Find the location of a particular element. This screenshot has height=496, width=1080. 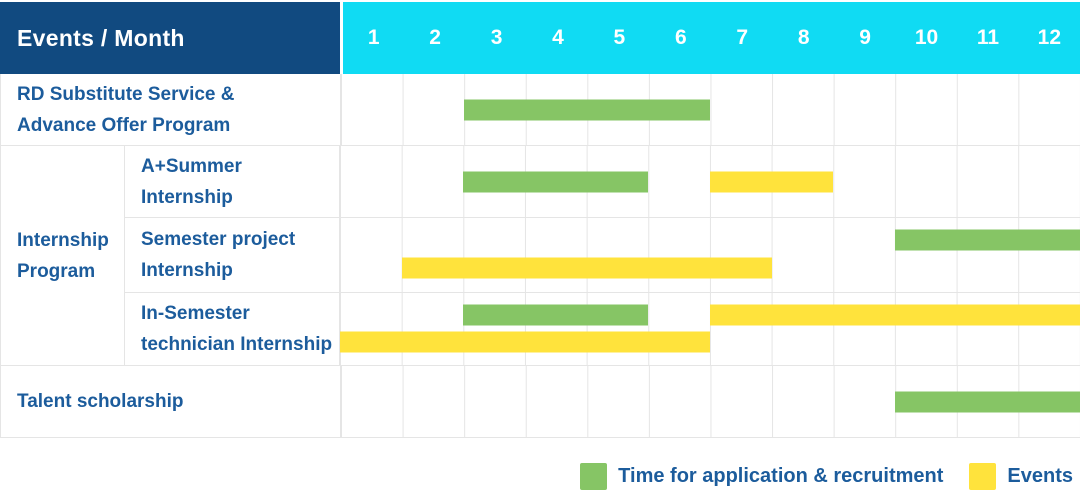

task-label: Semester project Internship is located at coordinates (232, 255).